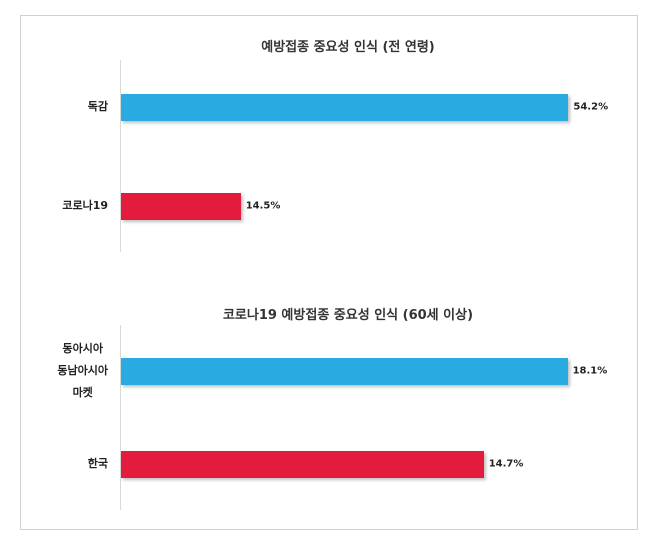  I want to click on value-label: 14.7%, so click(506, 464).